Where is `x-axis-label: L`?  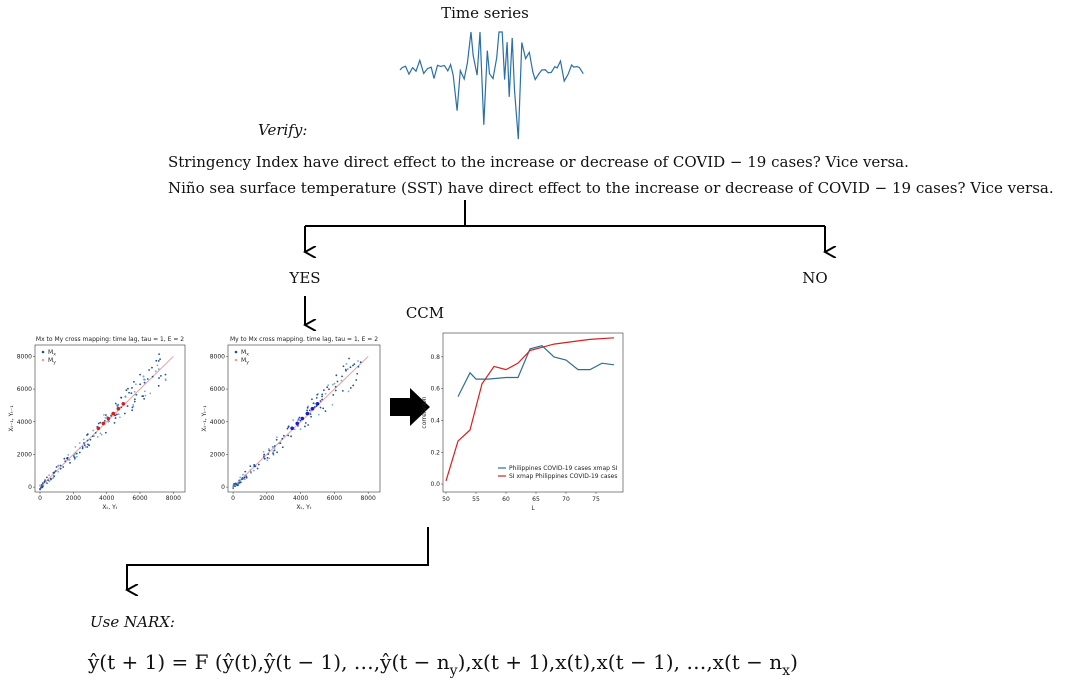 x-axis-label: L is located at coordinates (533, 508).